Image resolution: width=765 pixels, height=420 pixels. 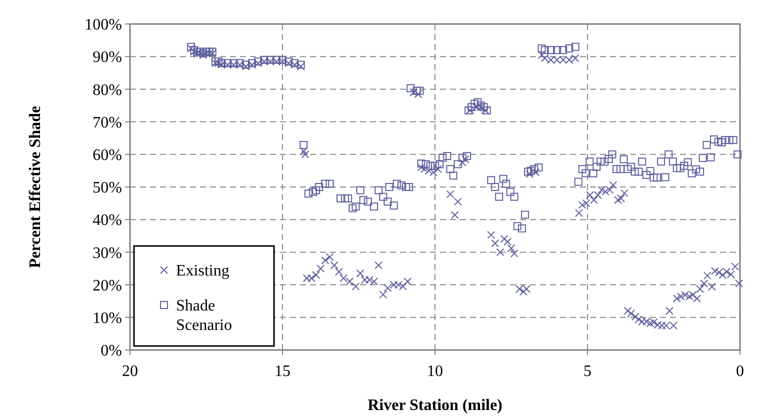 What do you see at coordinates (588, 371) in the screenshot?
I see `x-tick-label: 5` at bounding box center [588, 371].